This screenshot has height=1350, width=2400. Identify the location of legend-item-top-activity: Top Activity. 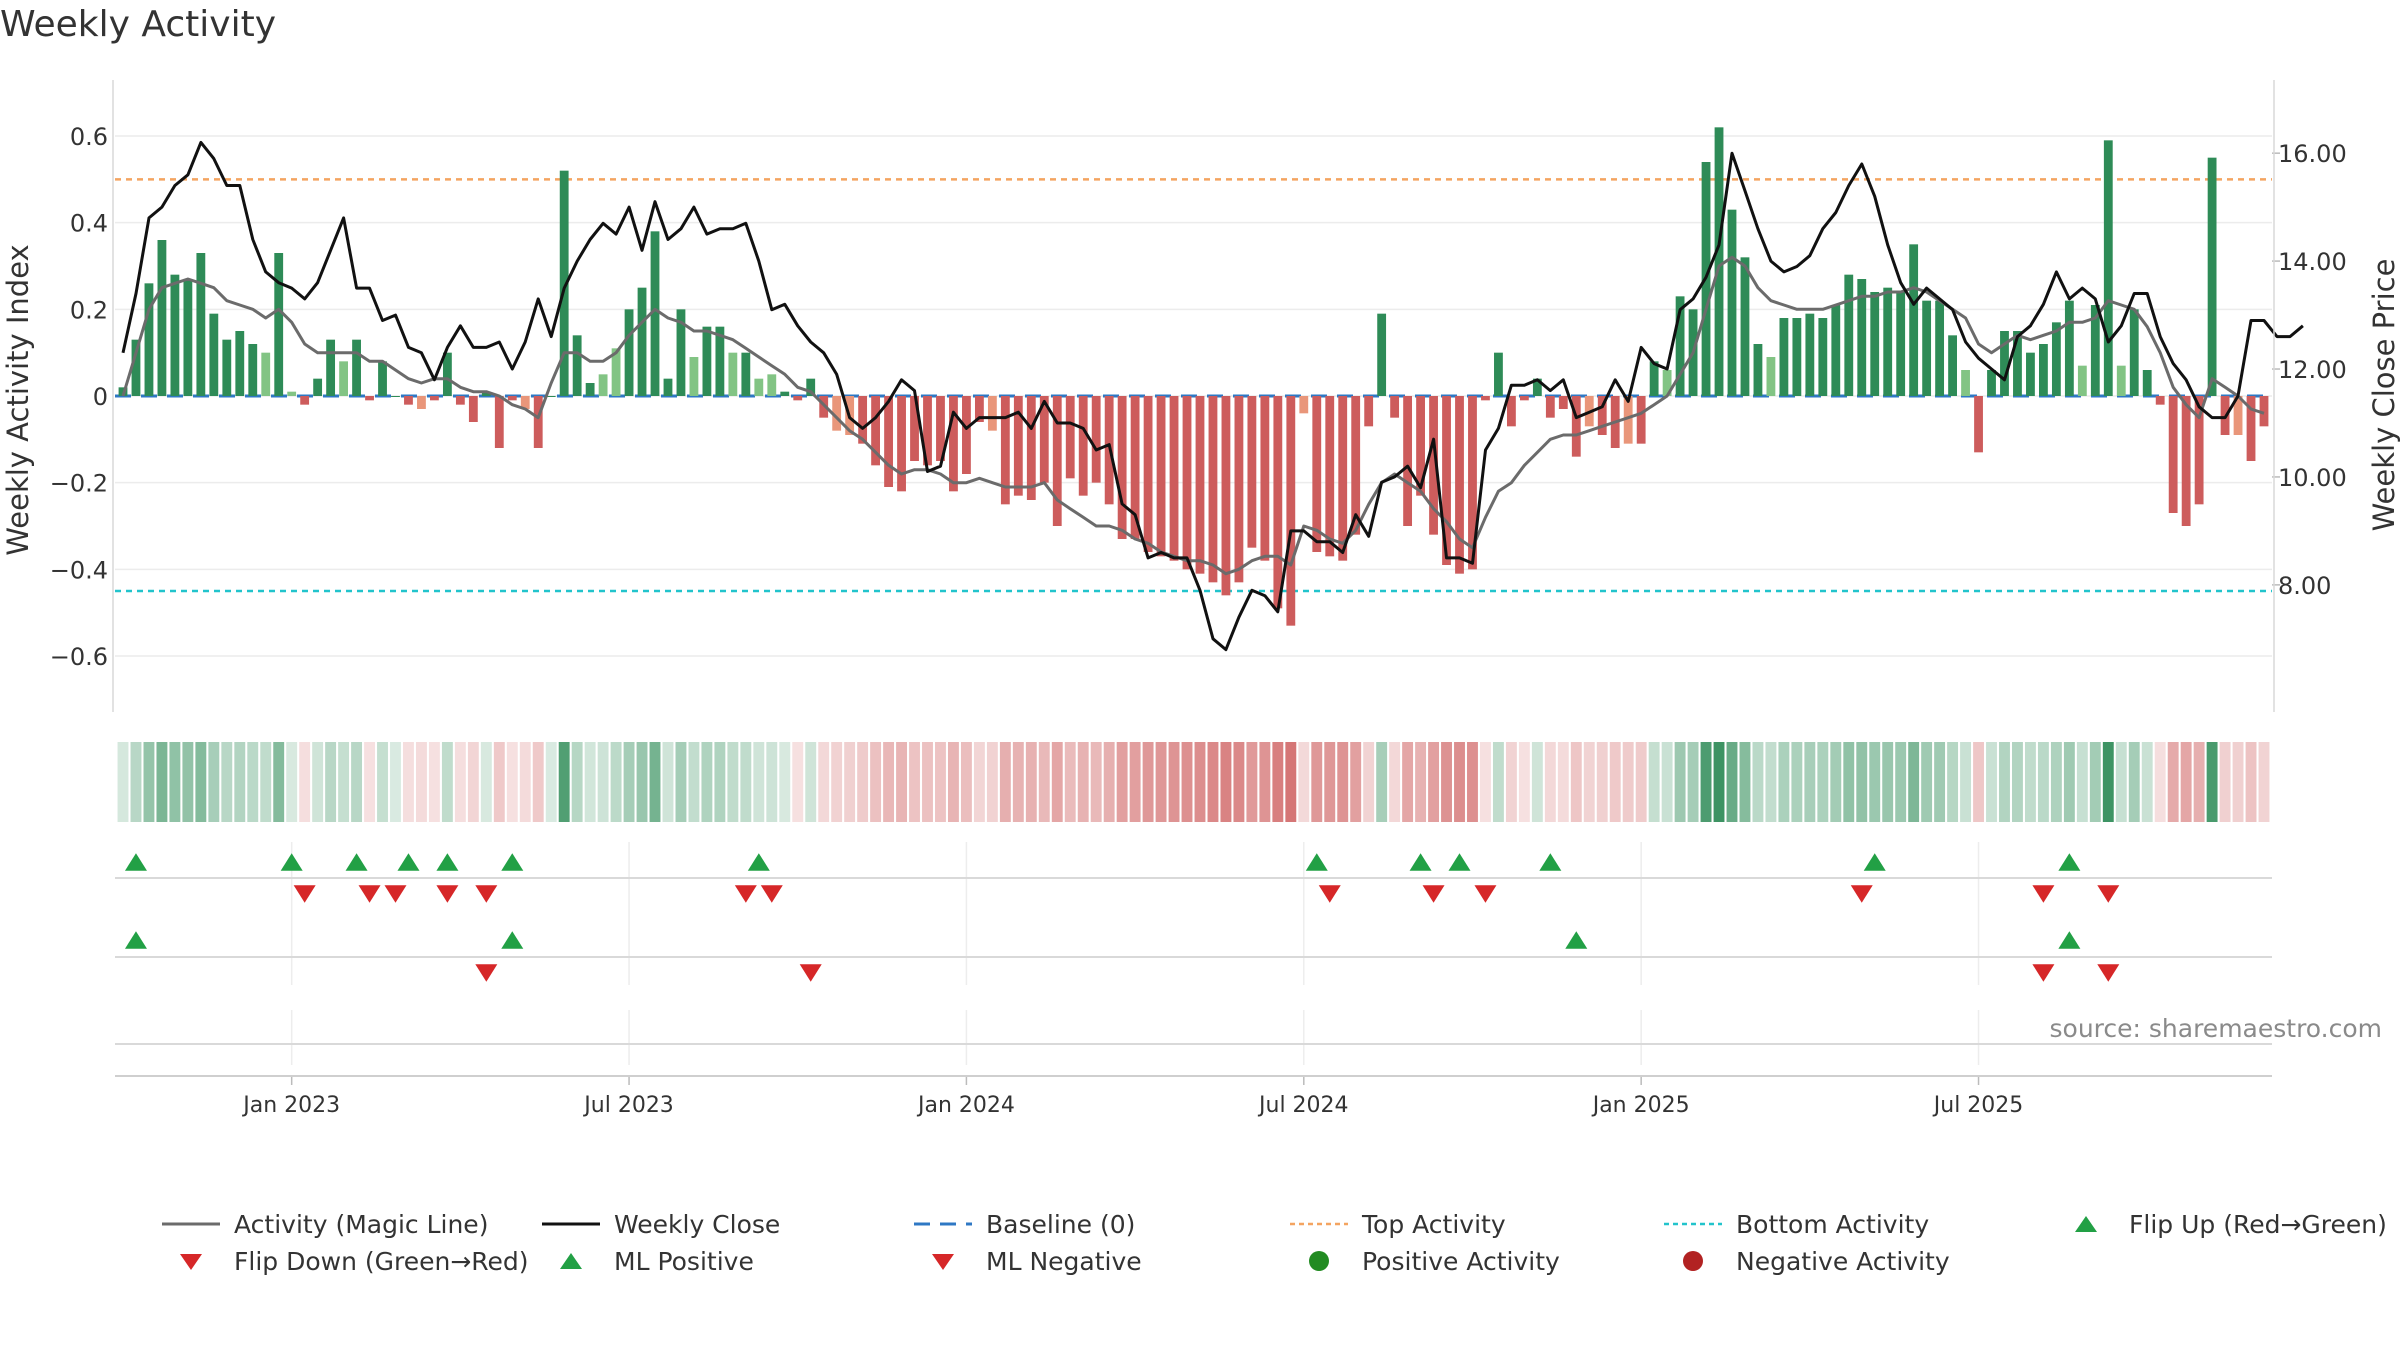
(1397, 1224).